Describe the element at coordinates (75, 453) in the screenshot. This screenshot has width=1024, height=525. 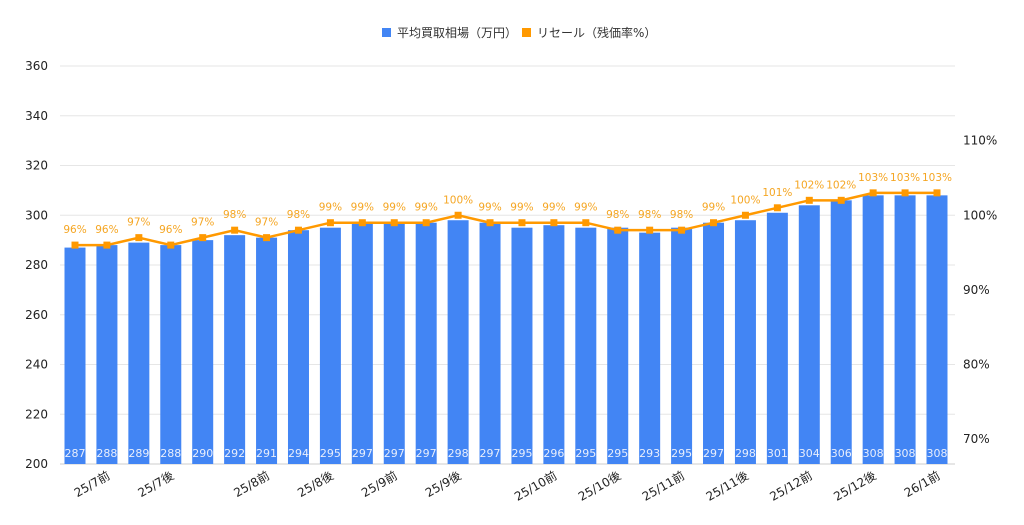
I see `bar-data-label: 287` at that location.